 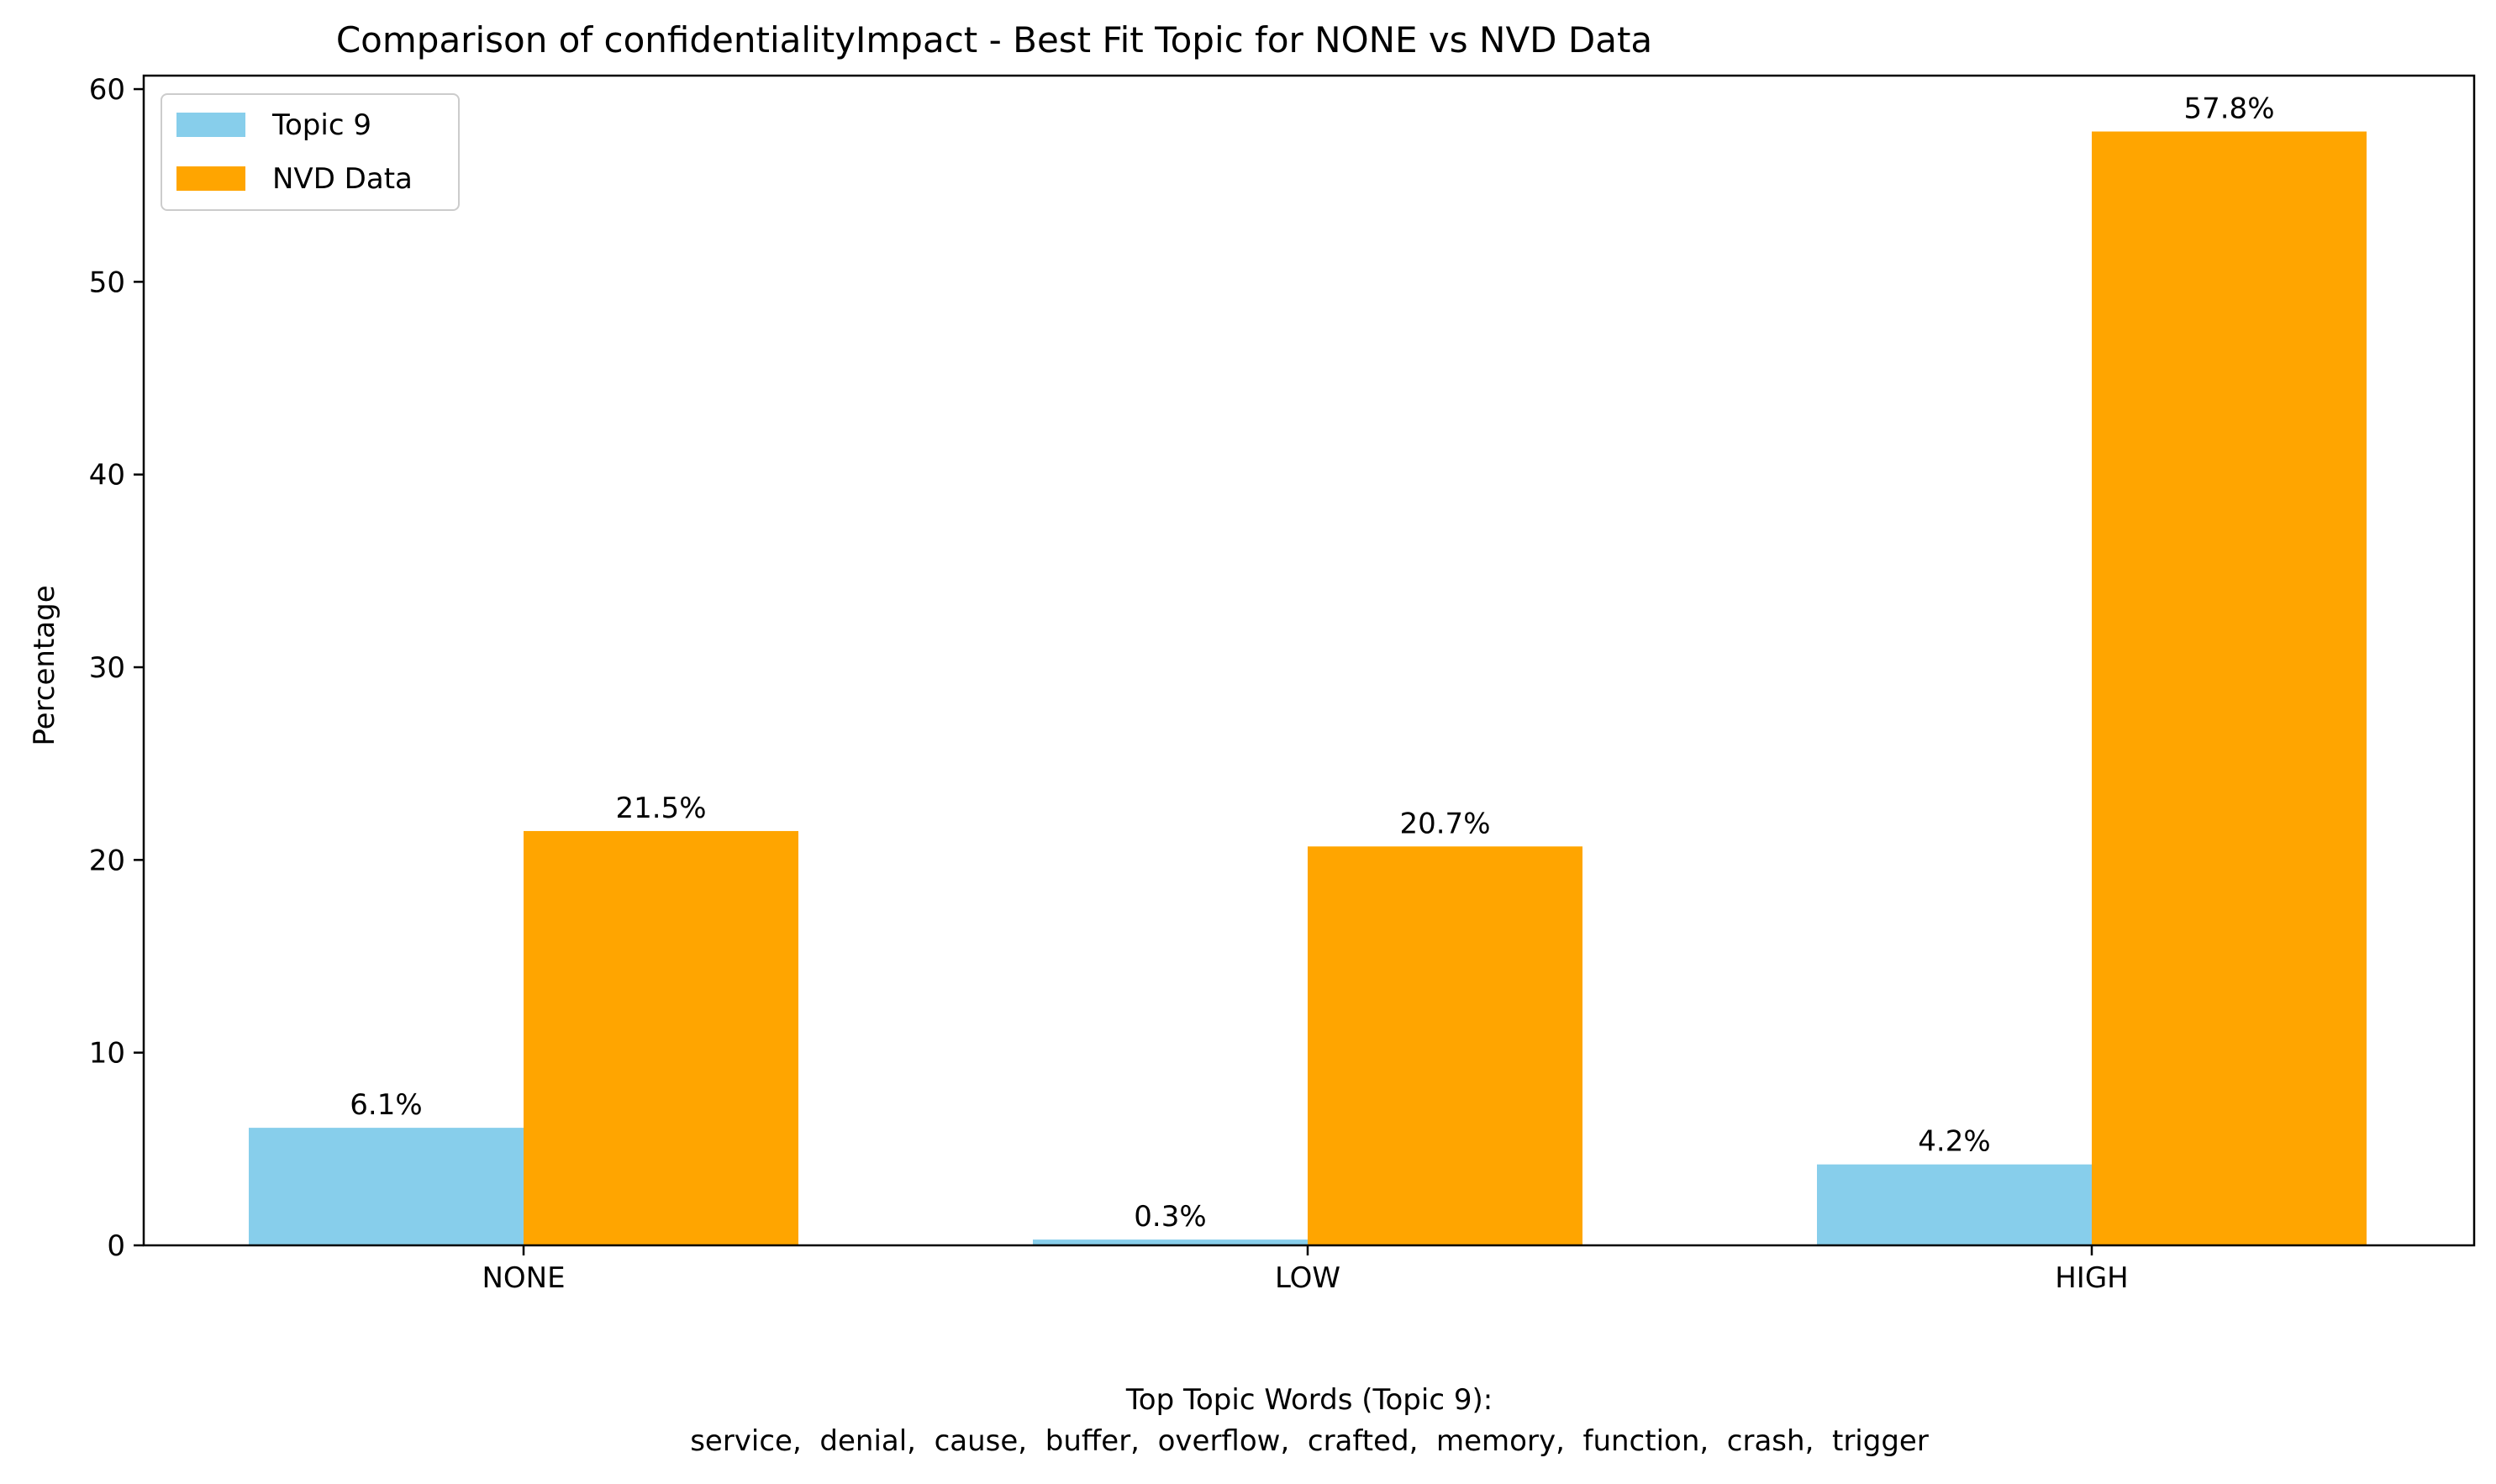 I want to click on bar-label-topic-9-high: 4.2%, so click(x=1954, y=1142).